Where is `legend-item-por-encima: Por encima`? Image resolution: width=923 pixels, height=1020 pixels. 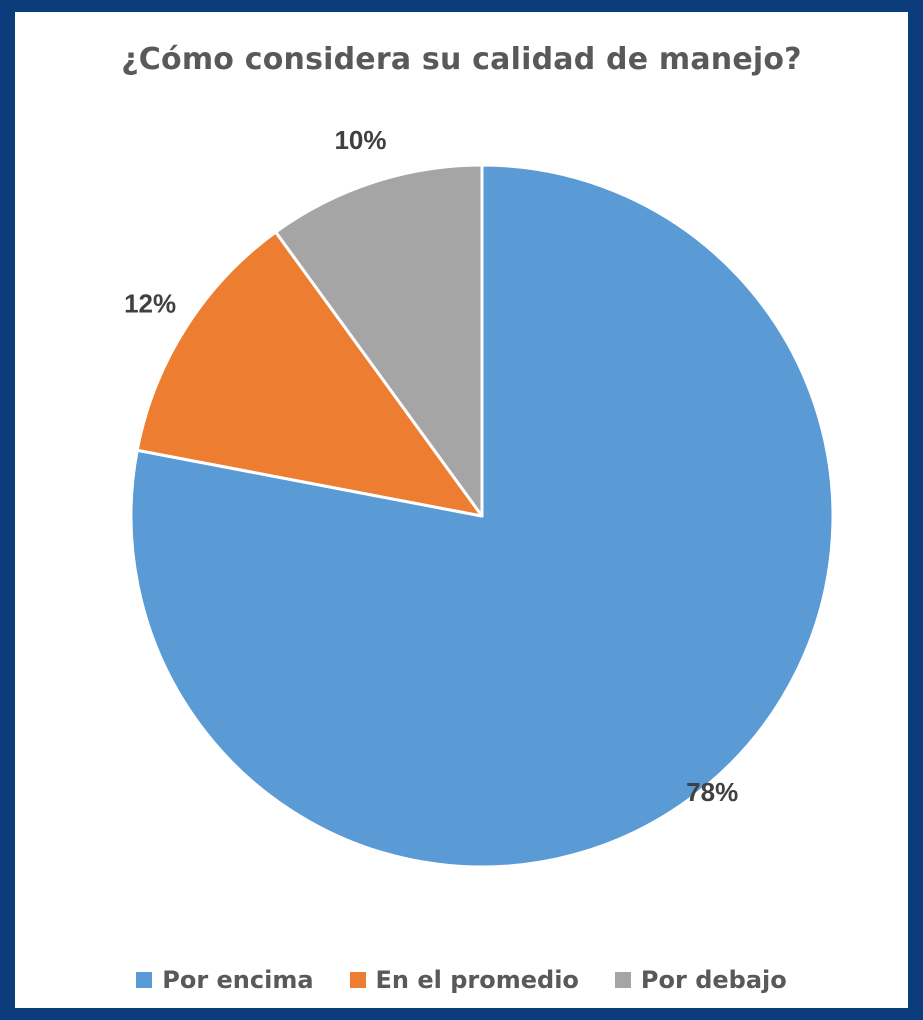 legend-item-por-encima: Por encima is located at coordinates (225, 980).